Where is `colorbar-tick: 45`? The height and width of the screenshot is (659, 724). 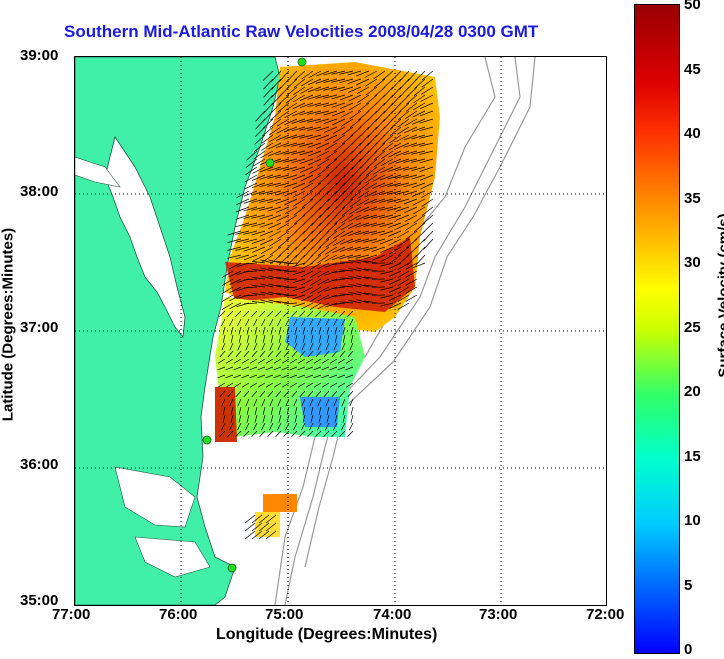
colorbar-tick: 45 is located at coordinates (692, 69).